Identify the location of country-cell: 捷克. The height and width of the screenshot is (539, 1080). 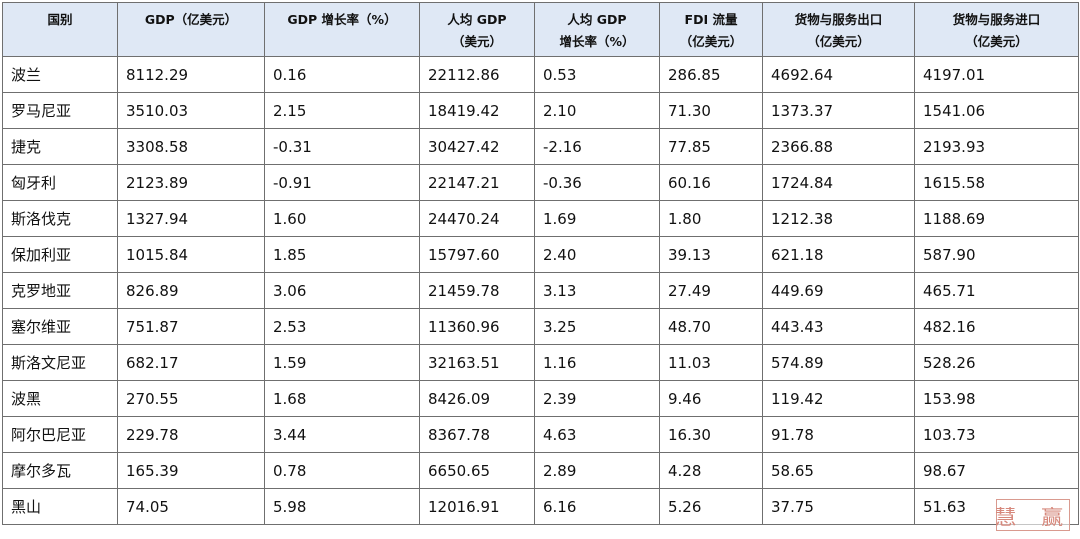
(60, 146).